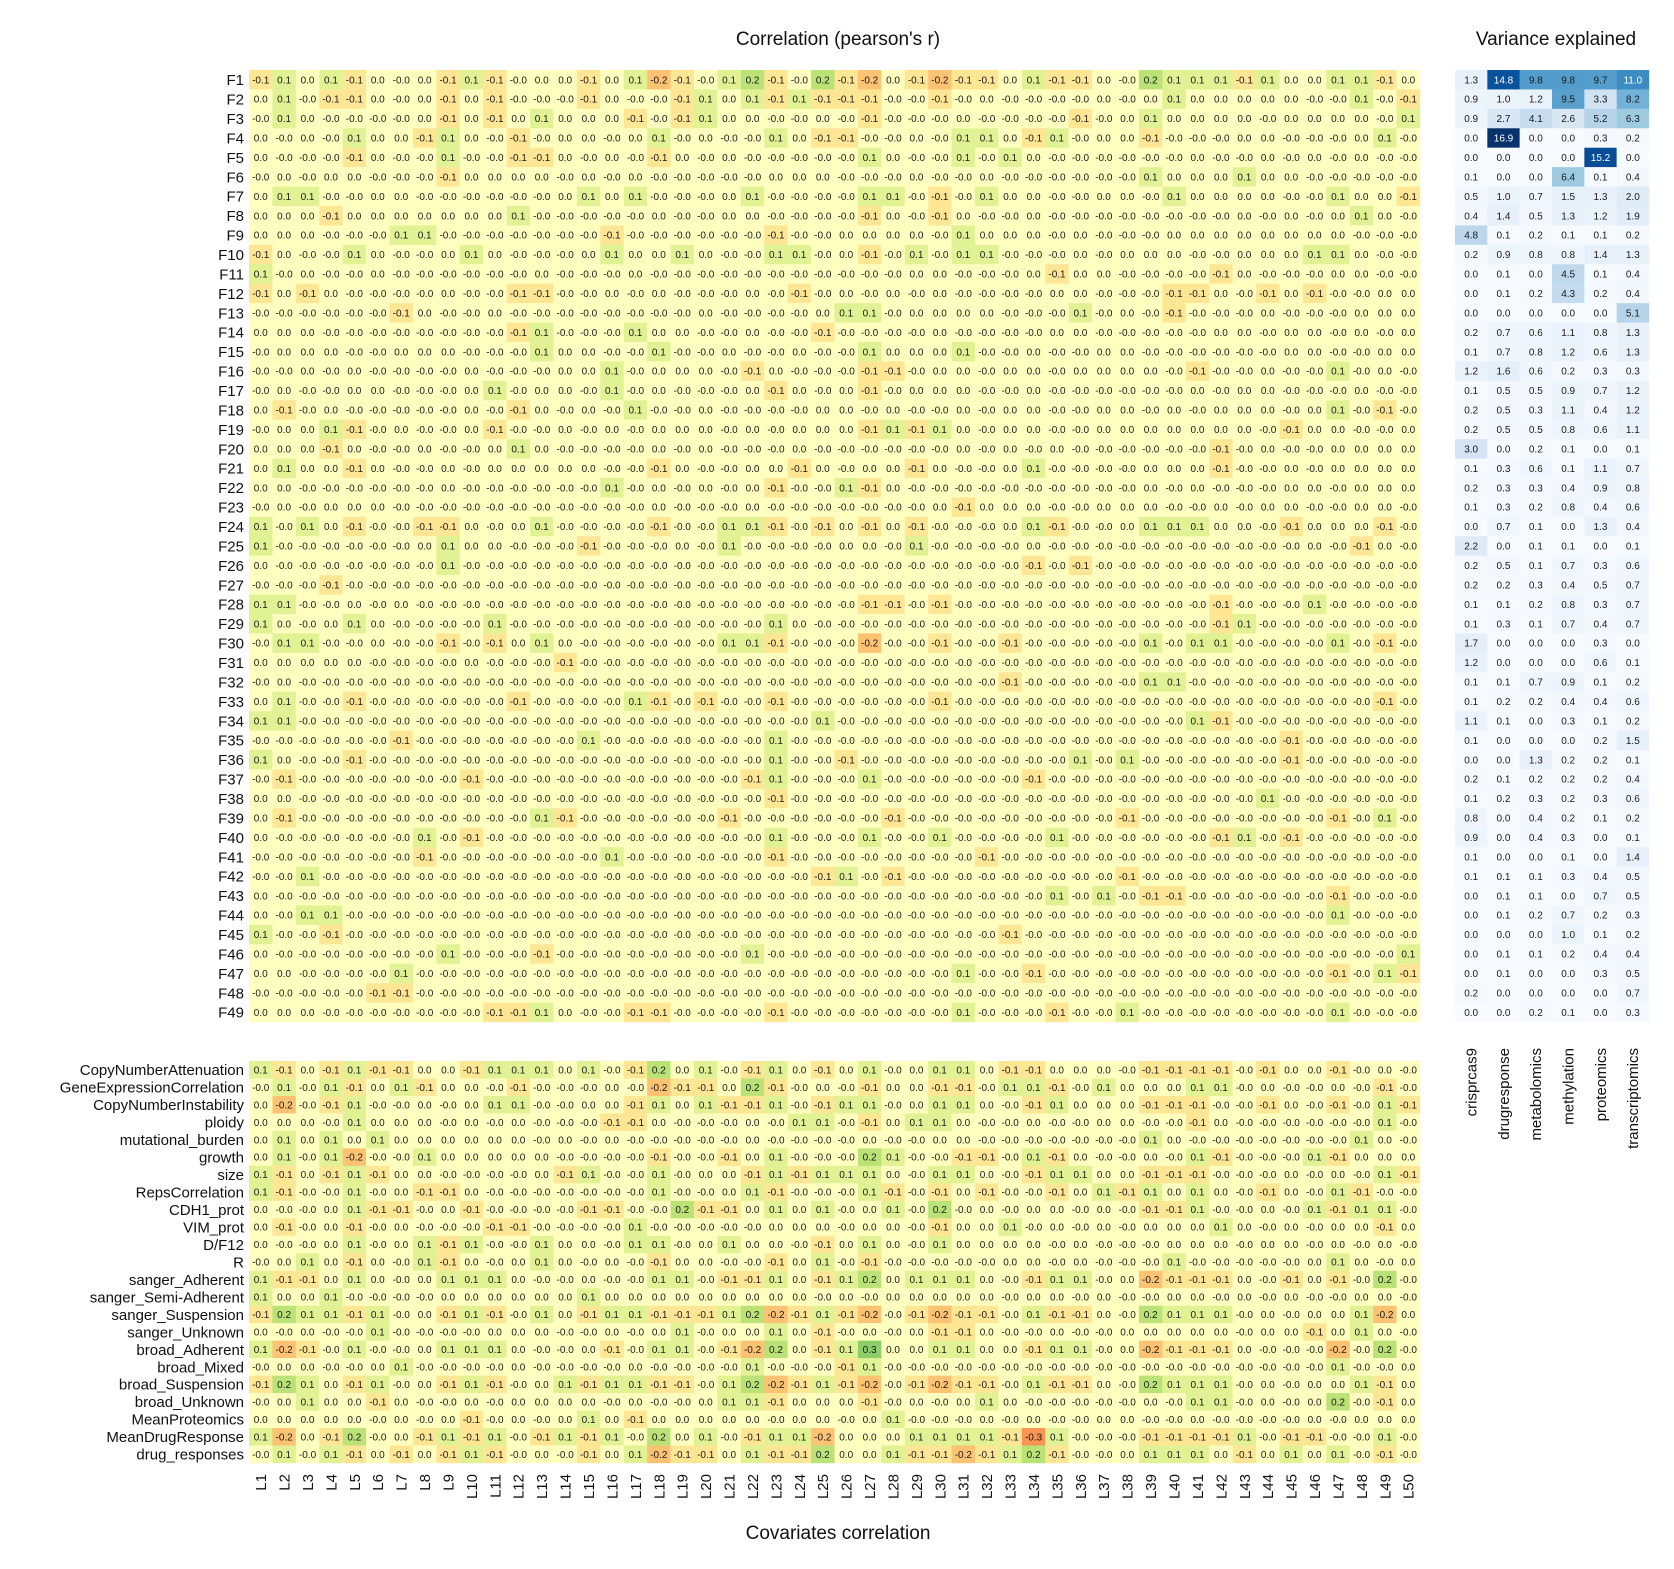 Image resolution: width=1674 pixels, height=1569 pixels. I want to click on cell-value-label: 9.5, so click(1568, 100).